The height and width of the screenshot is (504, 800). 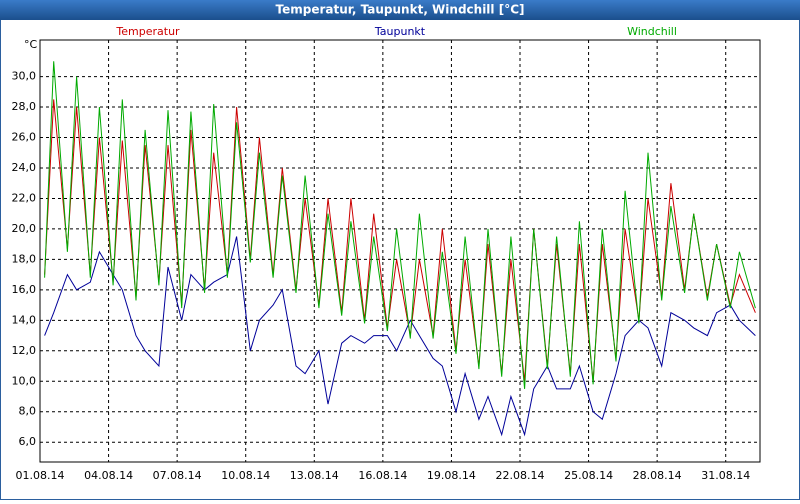 I want to click on x-tick-label: 04.08.14, so click(x=108, y=475).